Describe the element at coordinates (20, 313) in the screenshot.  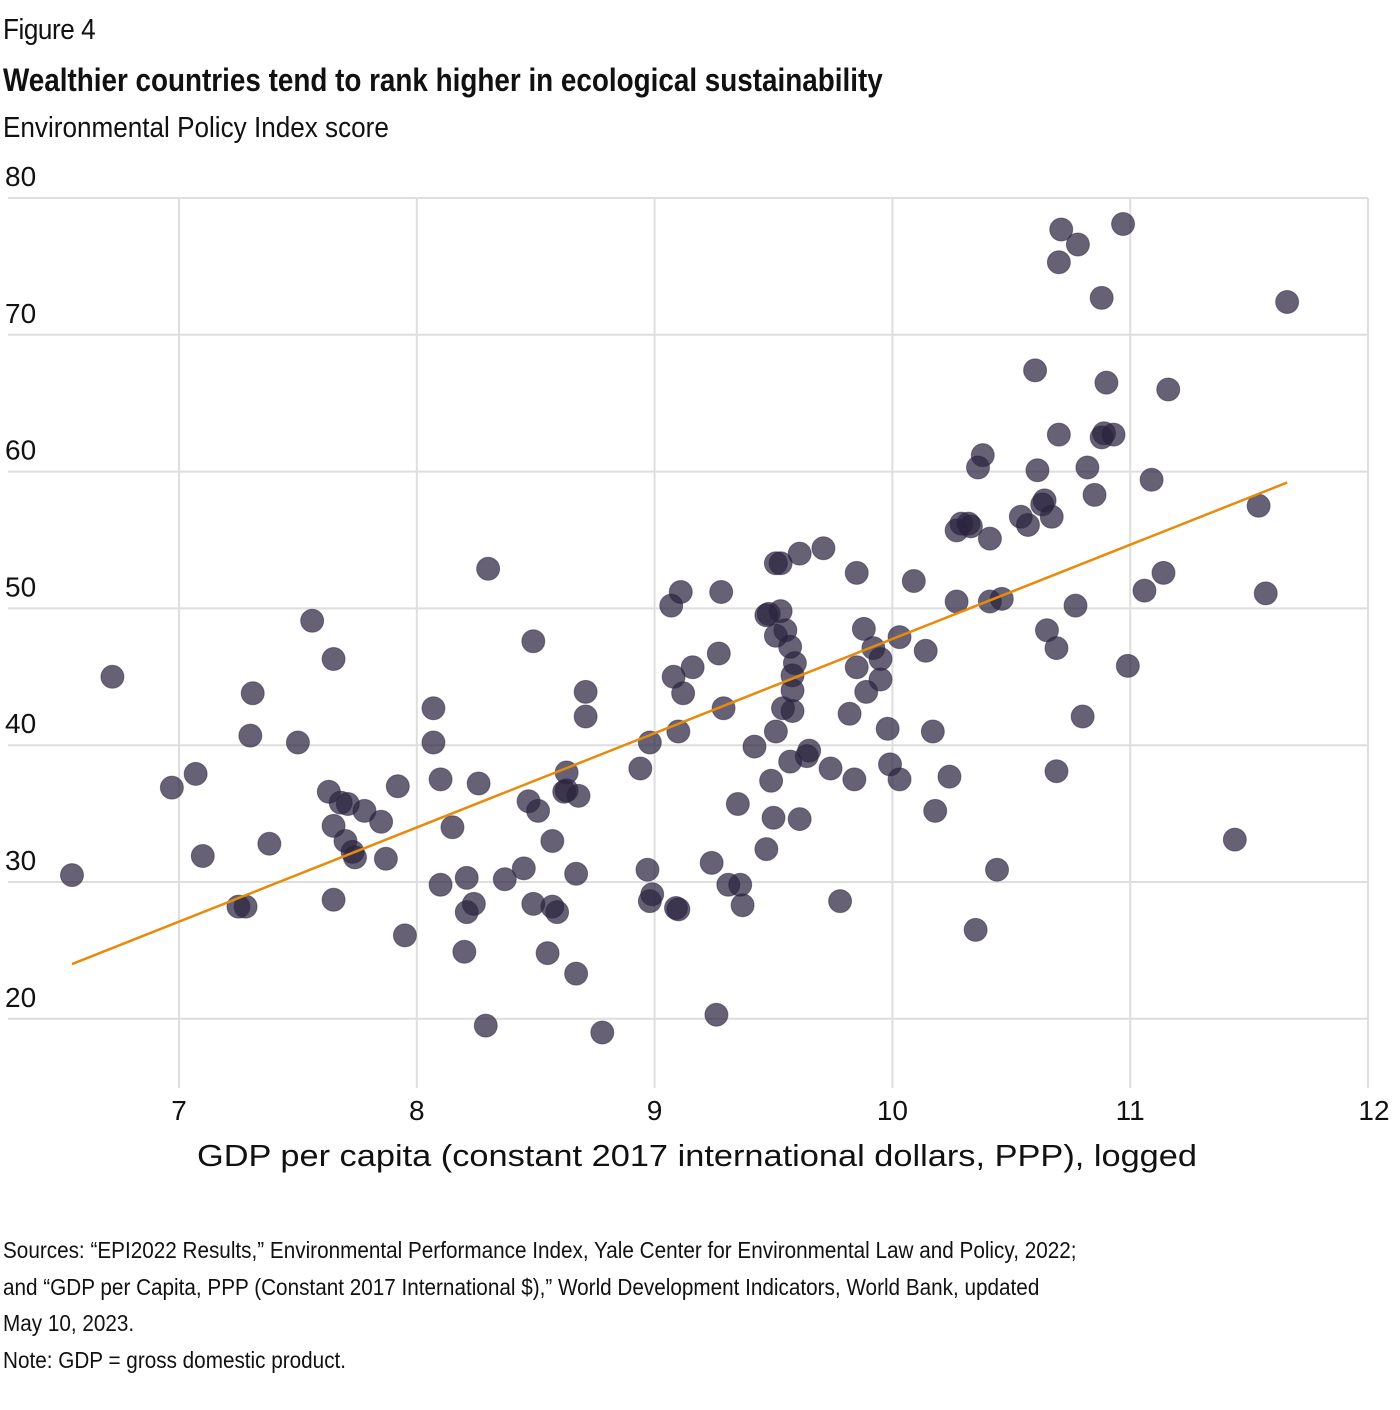
I see `y-tick-label: 70` at that location.